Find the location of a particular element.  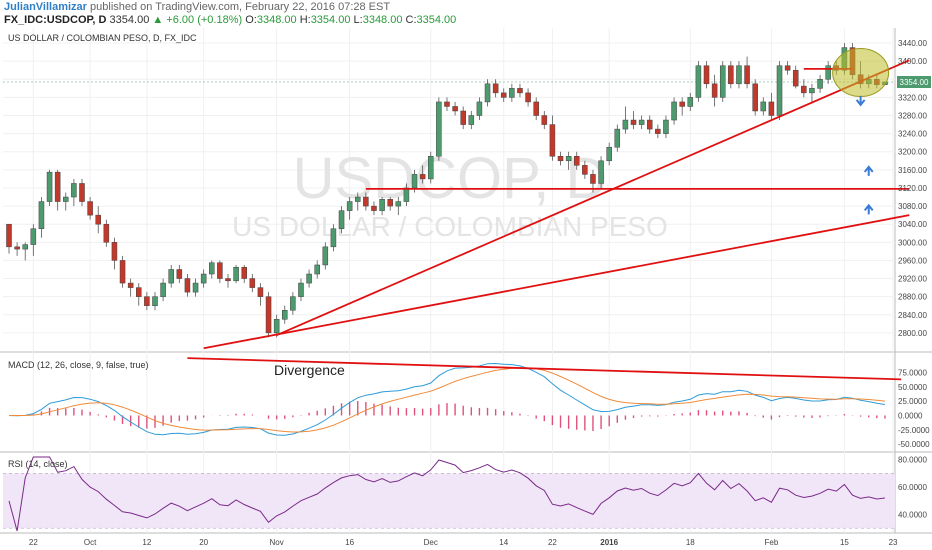

last-price-tag: 3354.00 is located at coordinates (914, 82).